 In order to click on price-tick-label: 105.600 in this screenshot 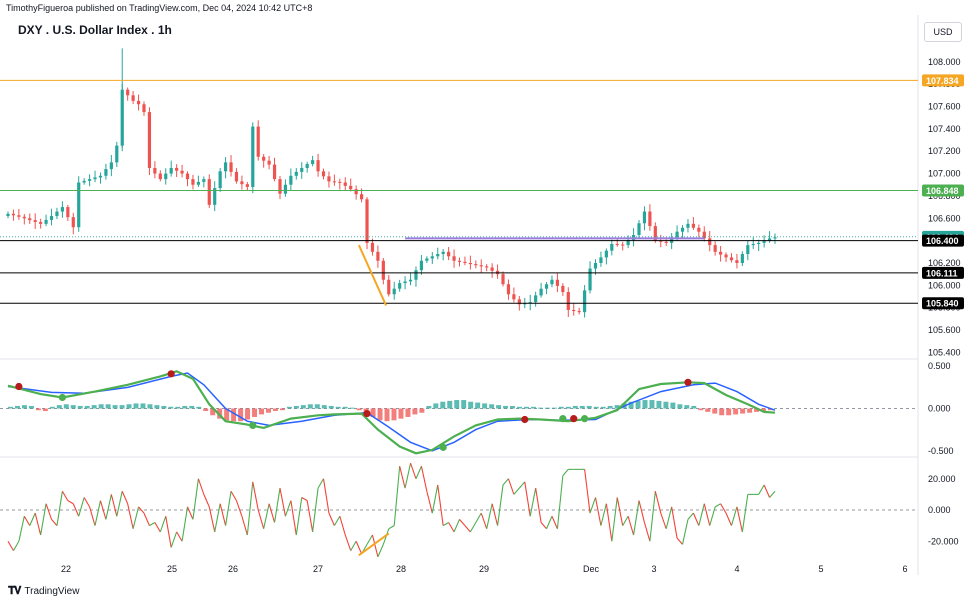, I will do `click(944, 330)`.